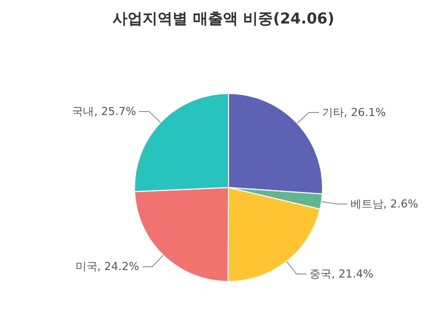 This screenshot has height=326, width=446. Describe the element at coordinates (384, 204) in the screenshot. I see `slice-label: 베트남, 2.6%` at that location.